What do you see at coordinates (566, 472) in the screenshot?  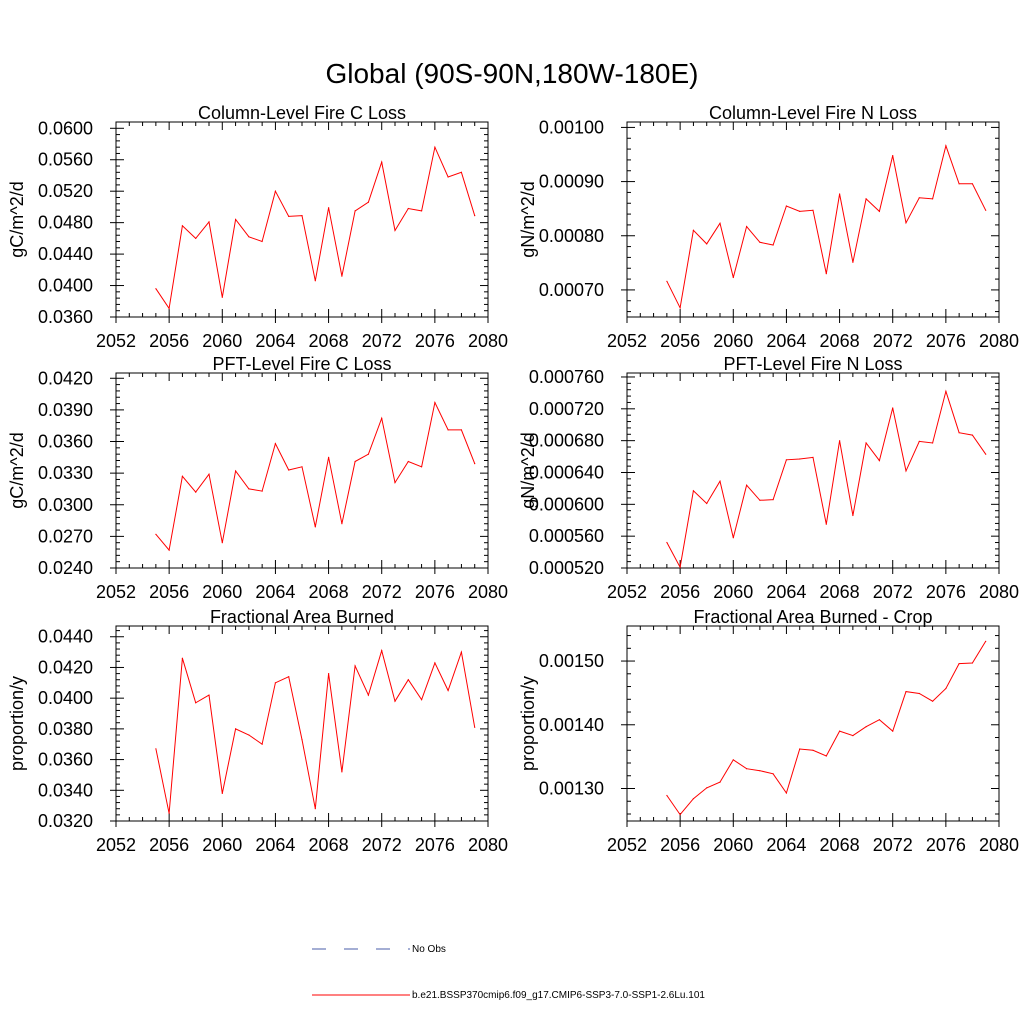 I see `y-tick-label: 0.000640` at bounding box center [566, 472].